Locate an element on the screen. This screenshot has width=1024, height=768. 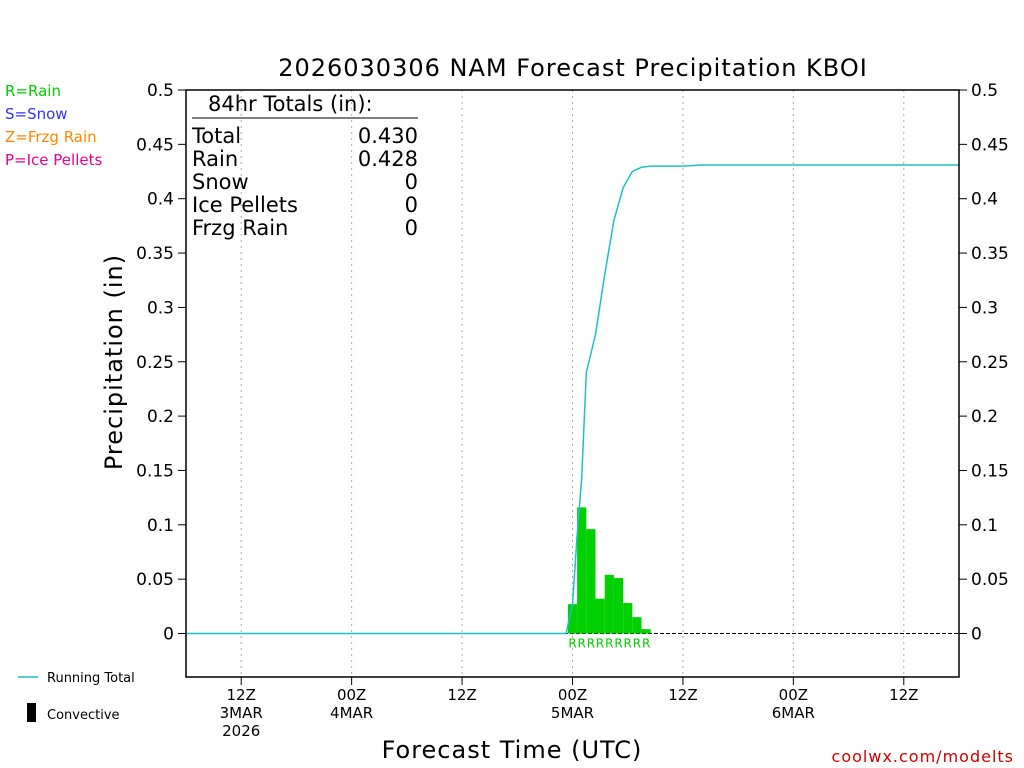
y-tick-label-left: 0.25 is located at coordinates (155, 363).